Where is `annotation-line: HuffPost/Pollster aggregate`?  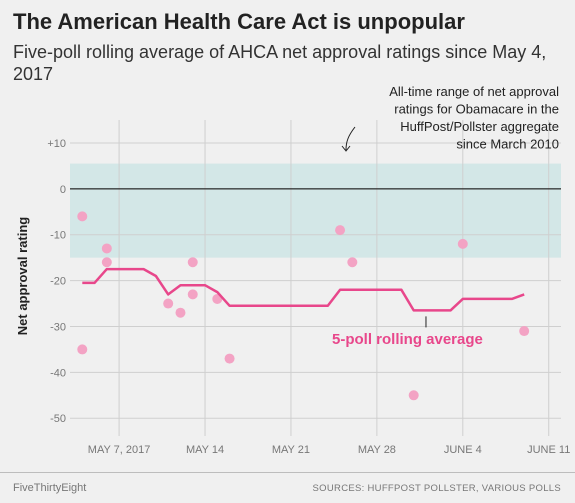 annotation-line: HuffPost/Pollster aggregate is located at coordinates (479, 126).